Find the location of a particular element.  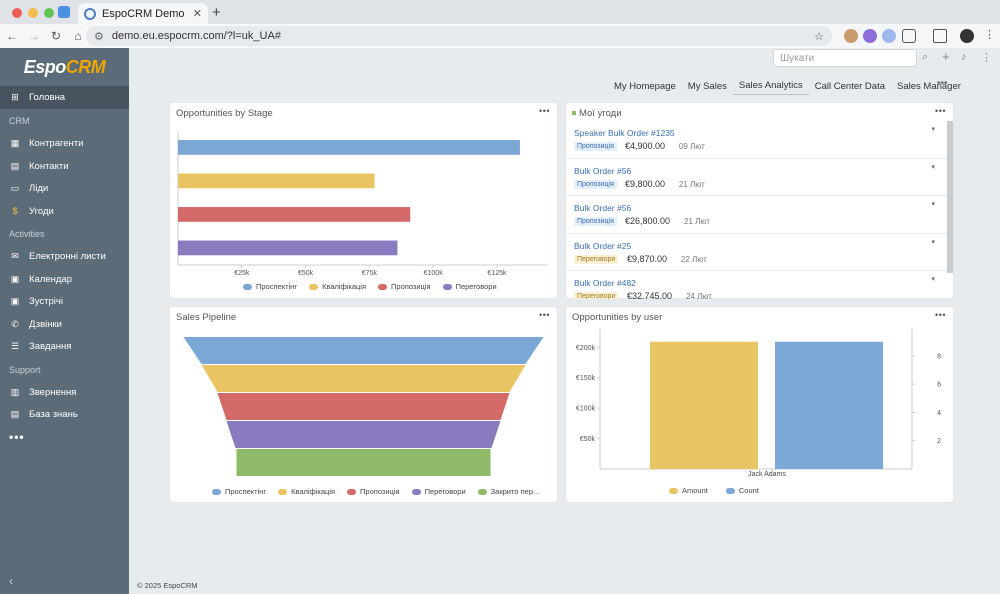

address-bar: ⚙ demo.eu.espocrm.com/?l=uk_UA# ☆ is located at coordinates (459, 36).